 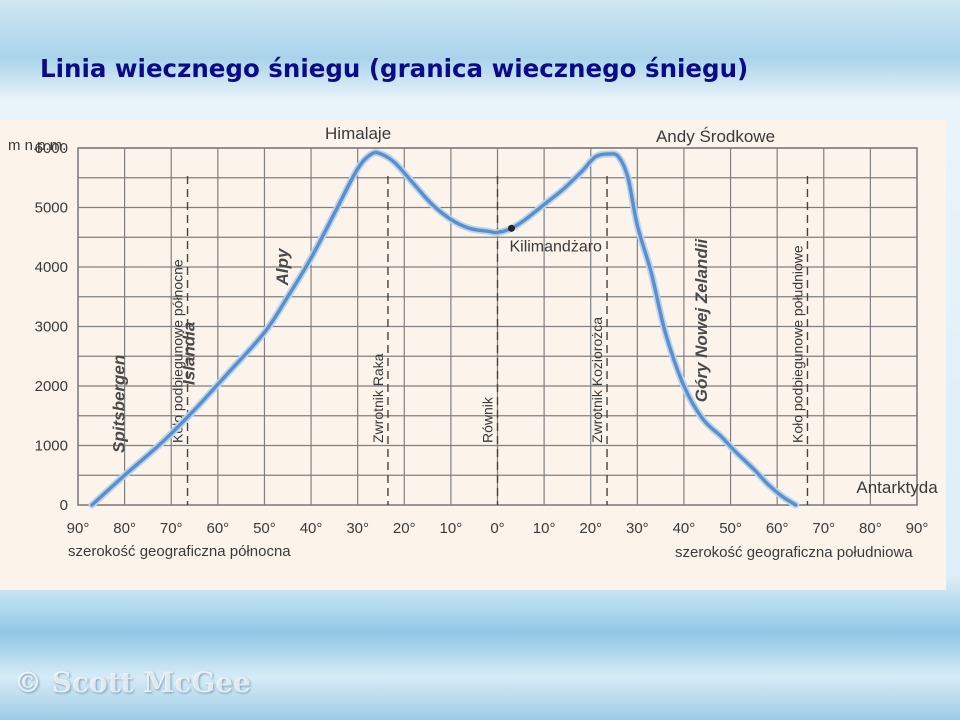 What do you see at coordinates (497, 528) in the screenshot?
I see `x-tick-label: 0°` at bounding box center [497, 528].